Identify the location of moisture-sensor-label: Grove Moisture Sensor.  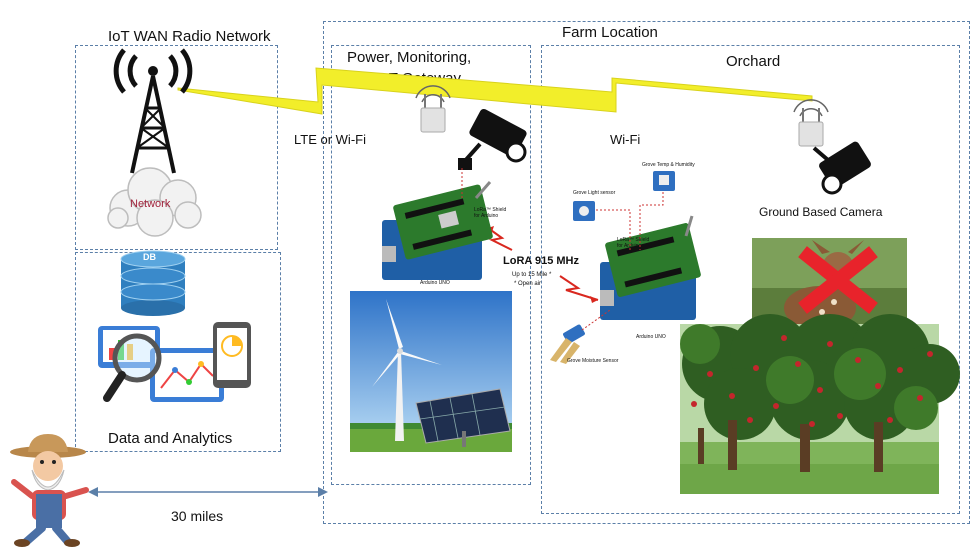
(593, 361).